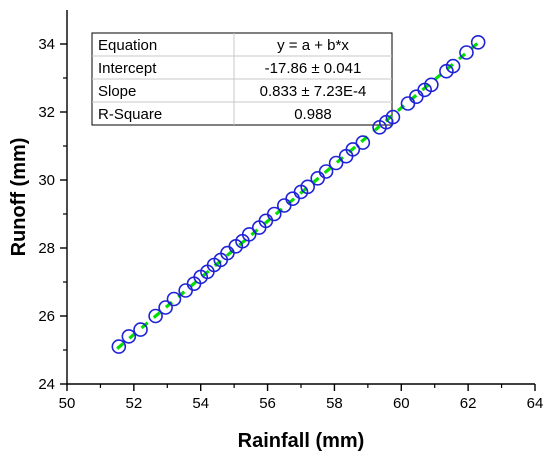 The height and width of the screenshot is (462, 550). Describe the element at coordinates (46, 316) in the screenshot. I see `y-tick-label: 26` at that location.